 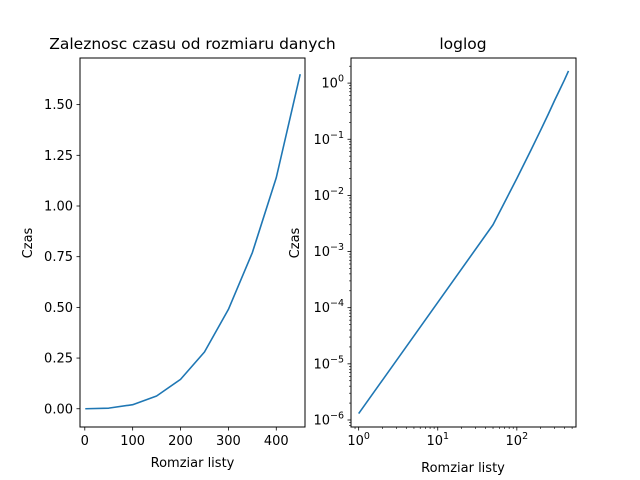 I want to click on y-tick-label: 1.50, so click(x=58, y=105).